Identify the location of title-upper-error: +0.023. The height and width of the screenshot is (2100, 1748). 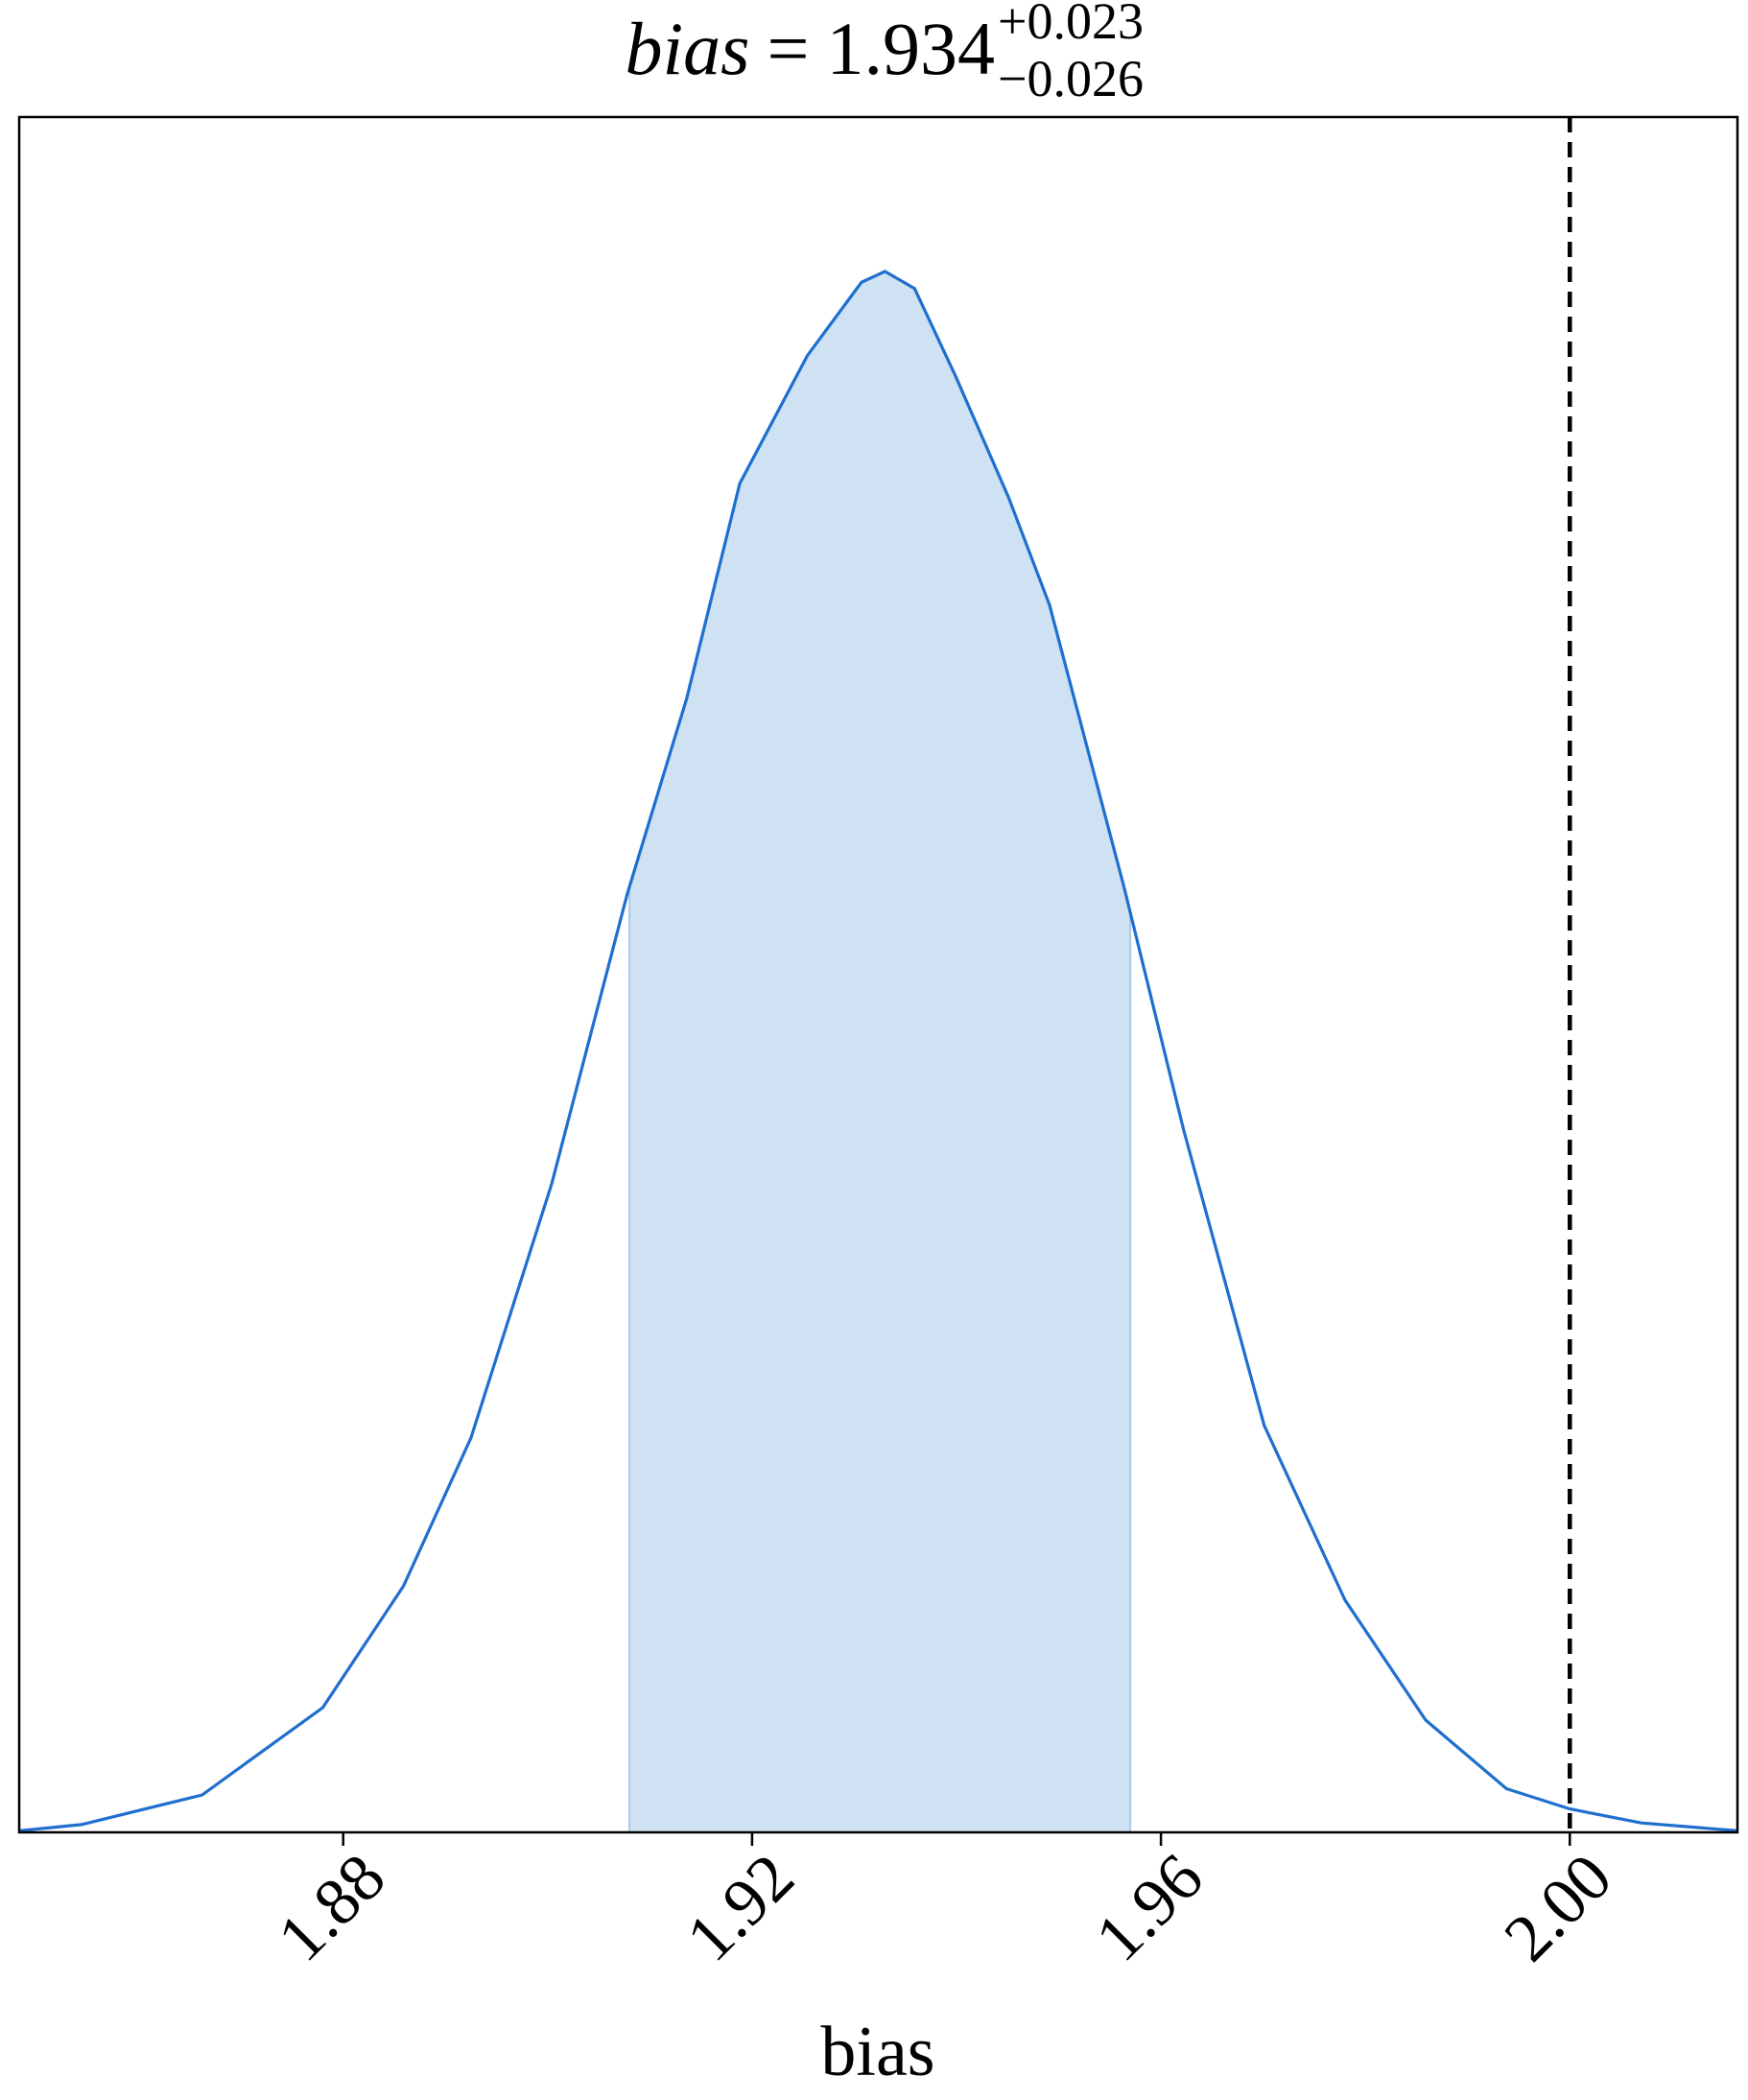
(1071, 25).